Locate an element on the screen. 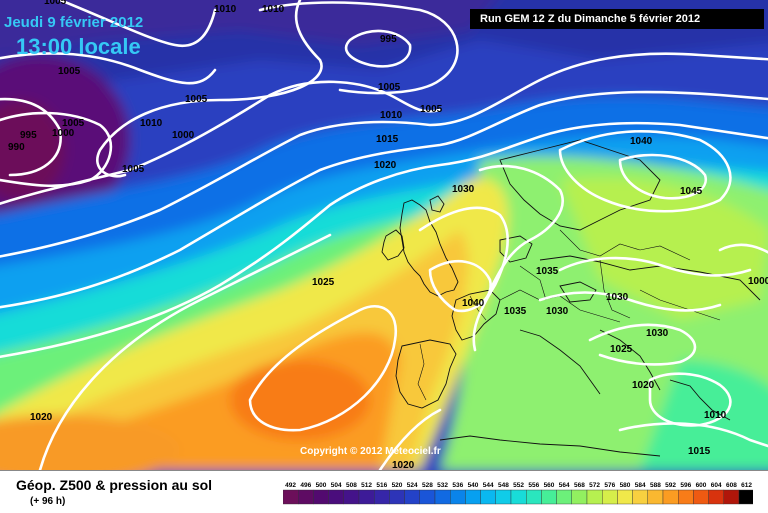 The image size is (768, 513). legend-value: 540 is located at coordinates (473, 485).